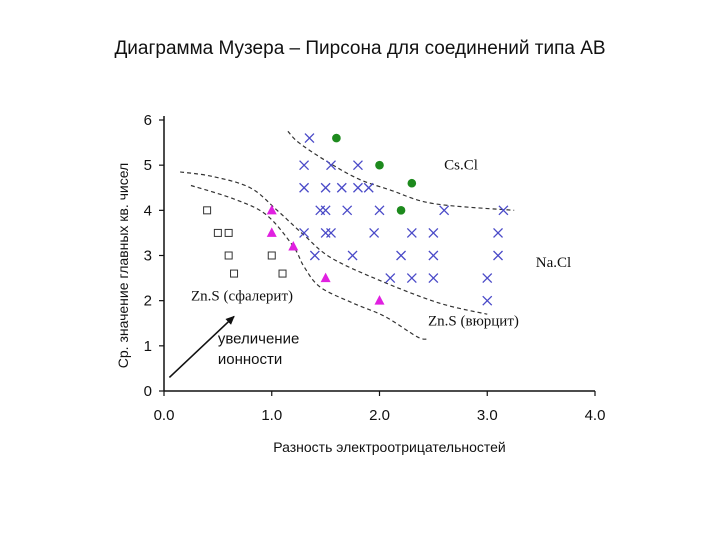 The height and width of the screenshot is (540, 720). What do you see at coordinates (379, 415) in the screenshot?
I see `x-tick-label: 2.0` at bounding box center [379, 415].